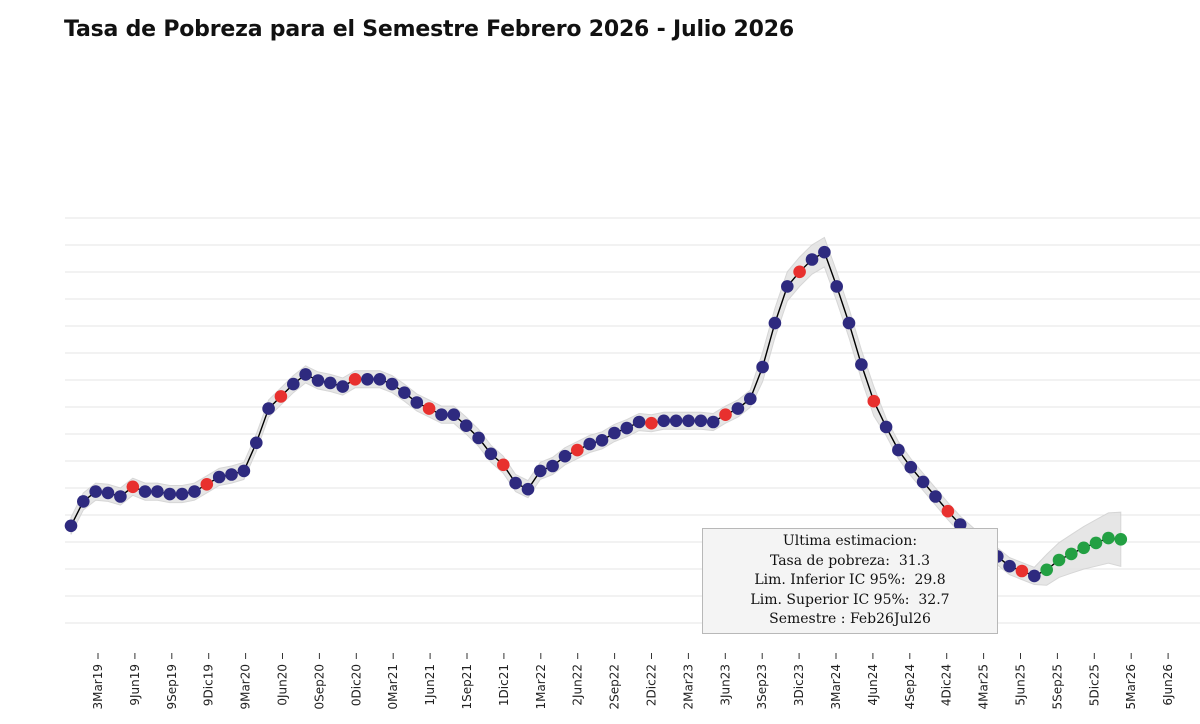  I want to click on x-tick-label: 1Sep21, so click(467, 687).